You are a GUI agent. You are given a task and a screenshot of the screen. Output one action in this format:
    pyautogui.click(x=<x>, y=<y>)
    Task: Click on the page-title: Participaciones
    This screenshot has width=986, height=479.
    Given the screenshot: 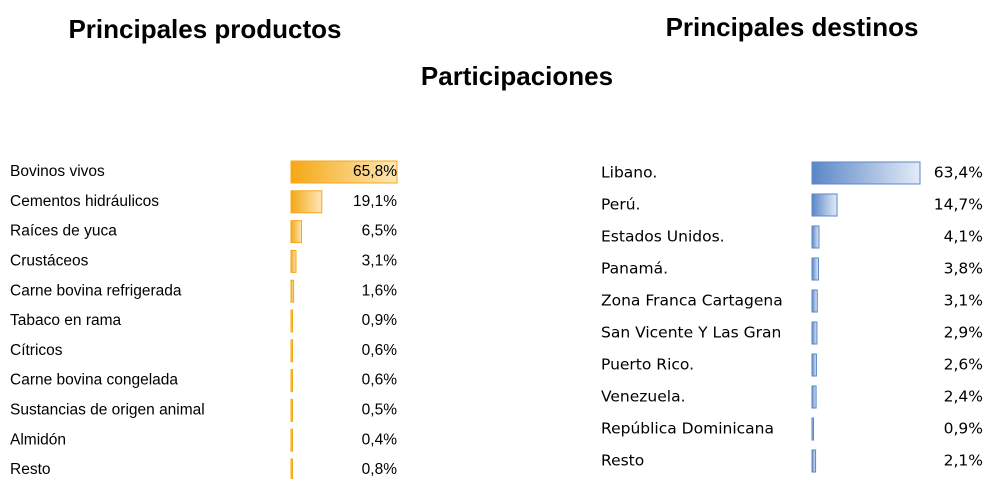 What is the action you would take?
    pyautogui.click(x=517, y=76)
    